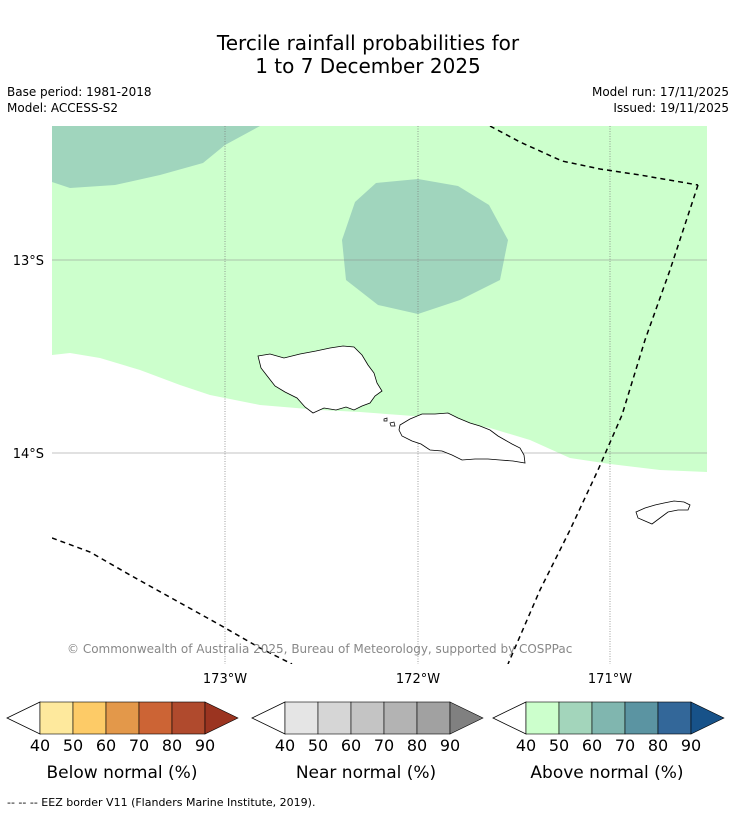 The height and width of the screenshot is (816, 736). What do you see at coordinates (23, 718) in the screenshot?
I see `below-under-triangle` at bounding box center [23, 718].